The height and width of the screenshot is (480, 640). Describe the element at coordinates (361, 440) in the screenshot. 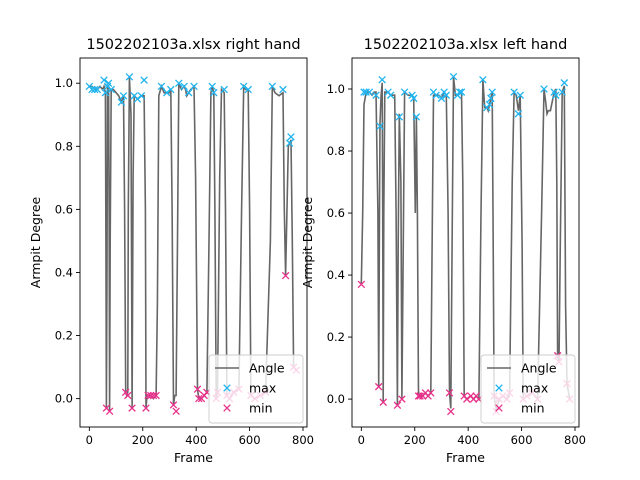

I see `x-tick-label: 0` at that location.